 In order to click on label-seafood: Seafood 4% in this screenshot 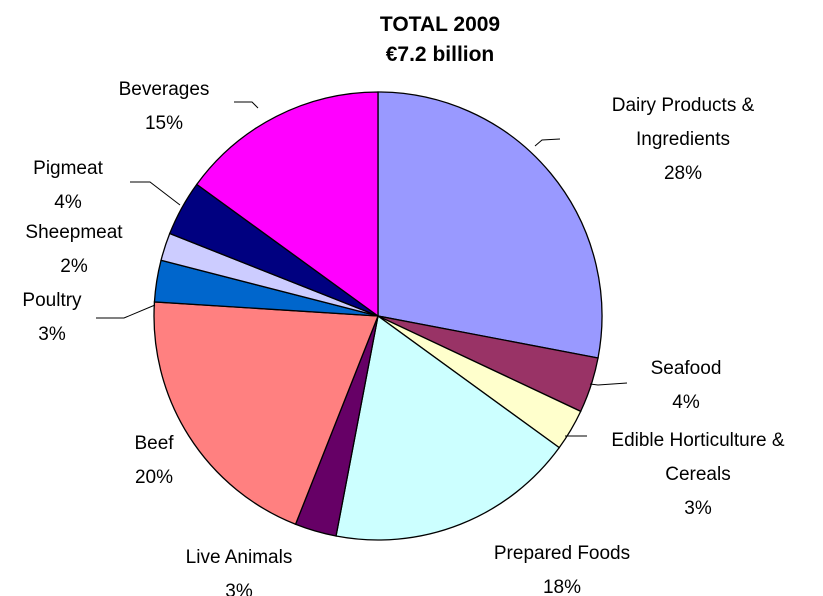, I will do `click(686, 385)`.